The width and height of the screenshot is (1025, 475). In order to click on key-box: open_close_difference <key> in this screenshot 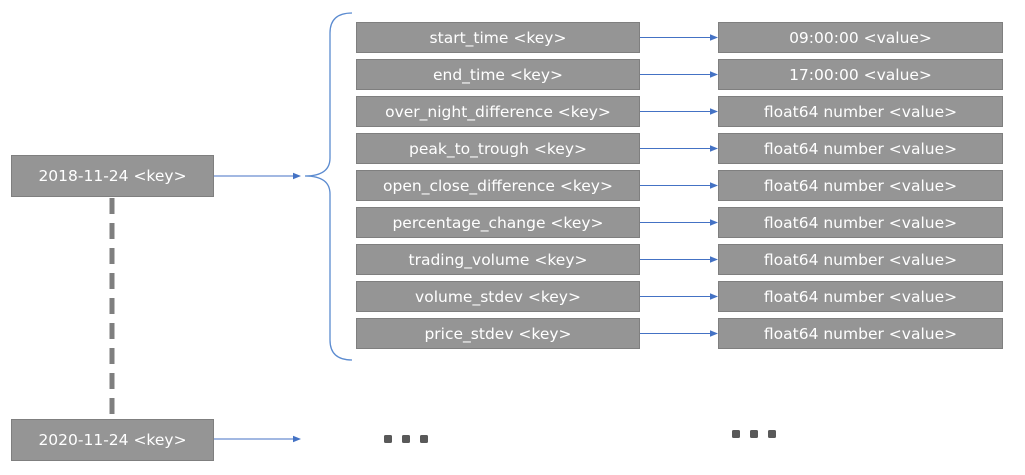, I will do `click(498, 185)`.